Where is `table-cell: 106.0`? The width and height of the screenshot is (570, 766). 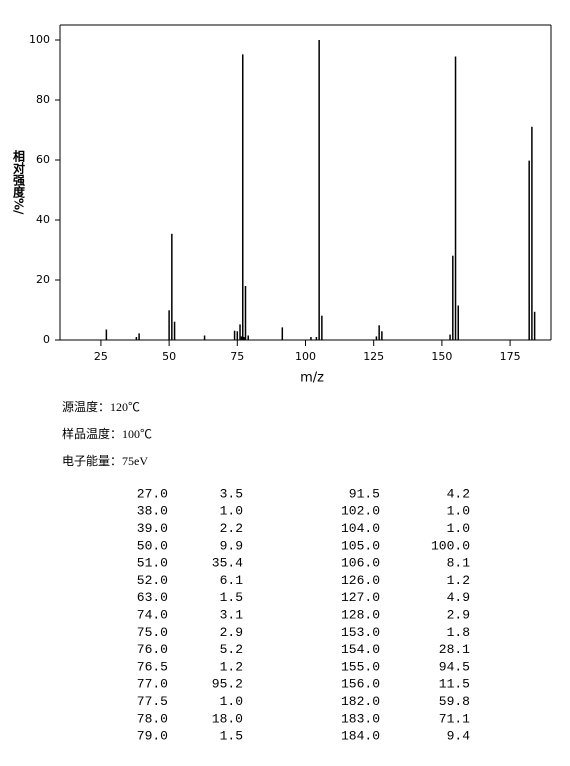
table-cell: 106.0 is located at coordinates (360, 563).